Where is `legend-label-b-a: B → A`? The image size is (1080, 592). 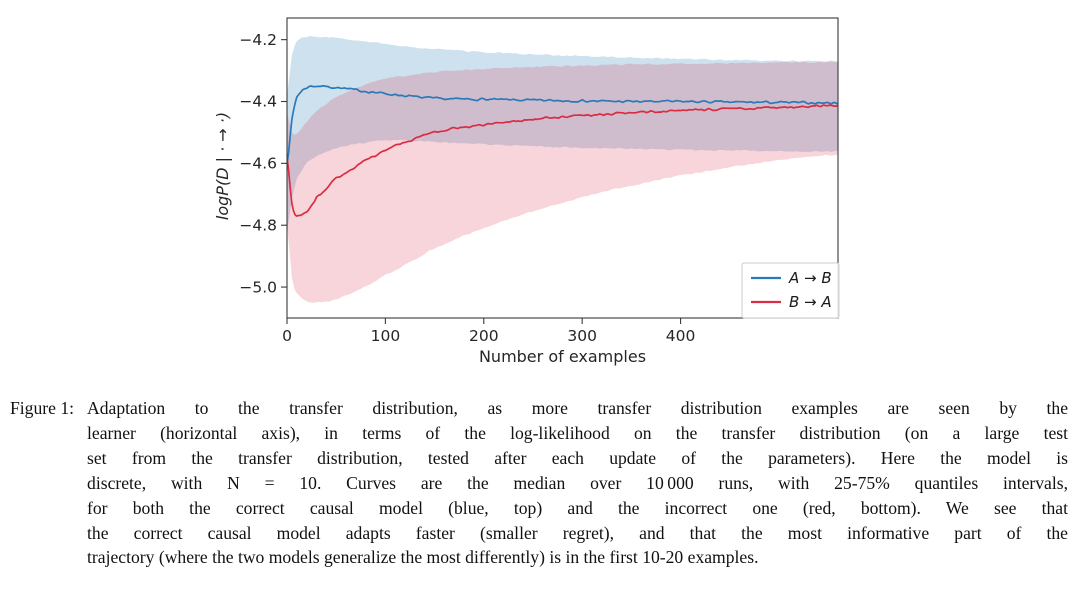
legend-label-b-a: B → A is located at coordinates (810, 302).